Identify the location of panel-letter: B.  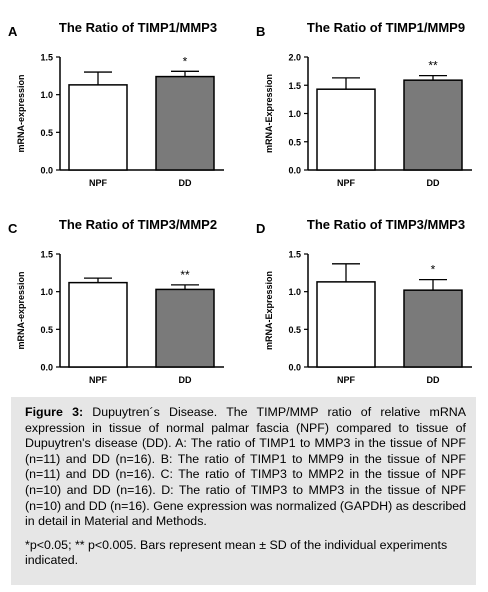
(261, 31).